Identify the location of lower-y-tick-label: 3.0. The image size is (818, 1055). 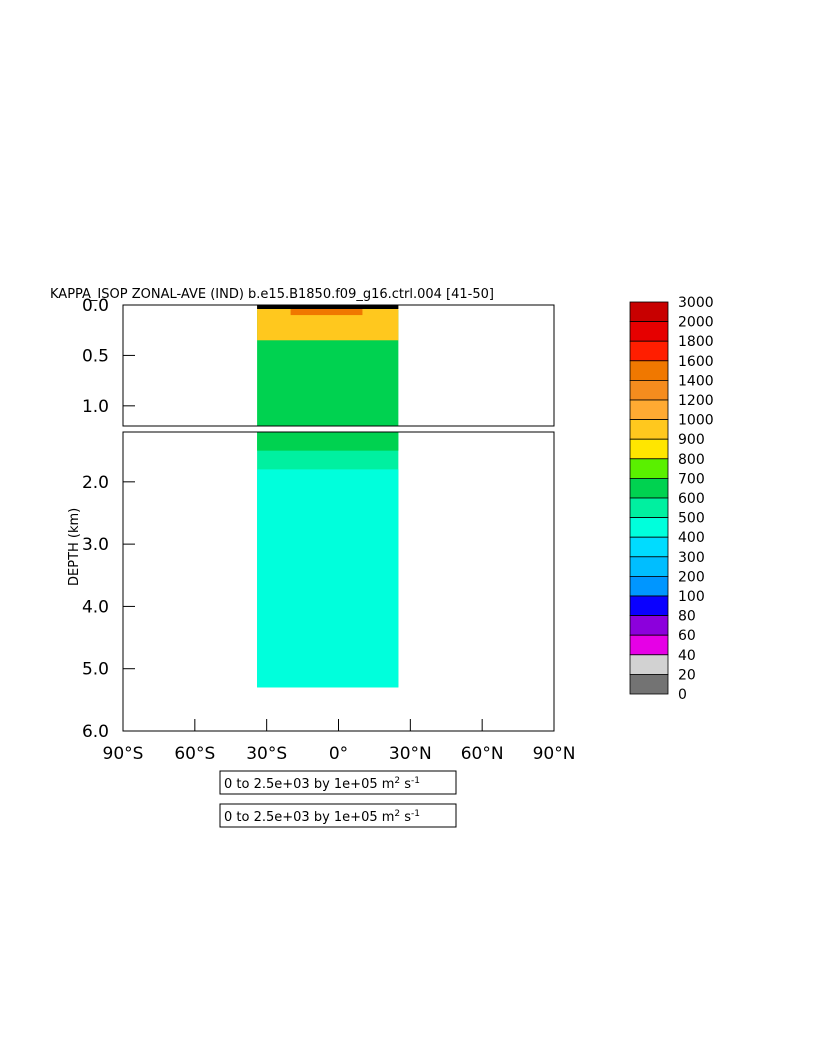
(95, 545).